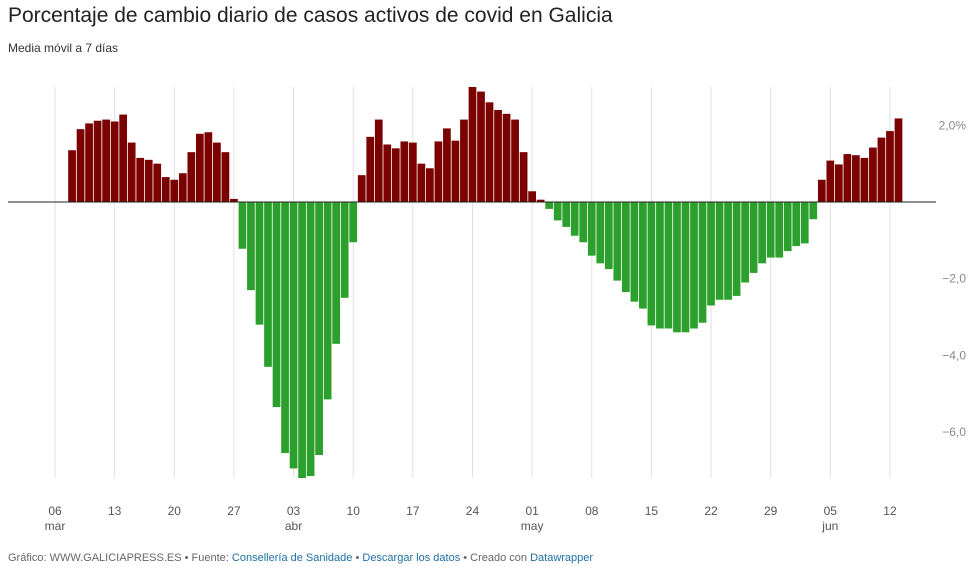  I want to click on x-tick-label: 13, so click(115, 511).